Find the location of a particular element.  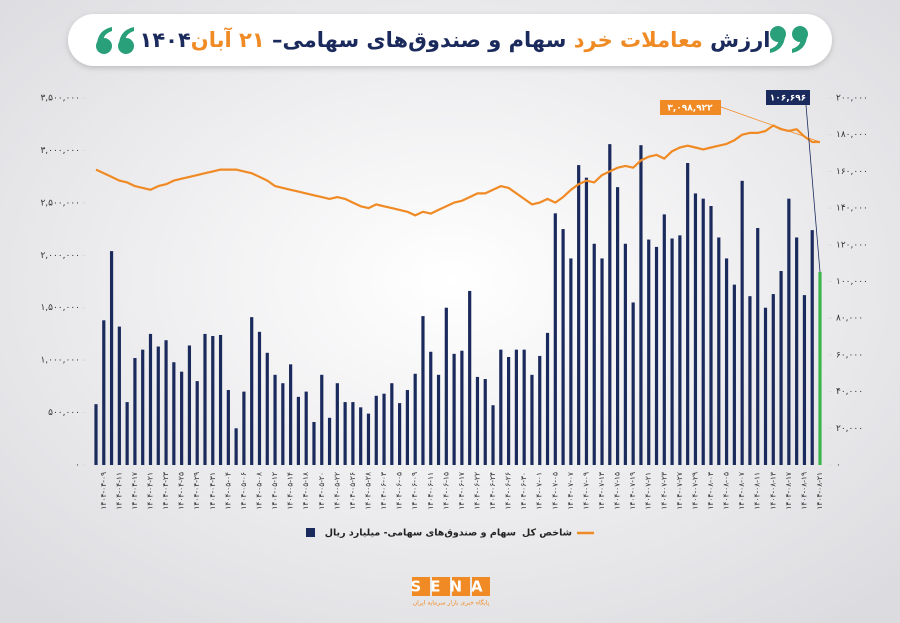

x-tick-label: ۱۴۰۴-۰۶-۱۷ is located at coordinates (461, 491).